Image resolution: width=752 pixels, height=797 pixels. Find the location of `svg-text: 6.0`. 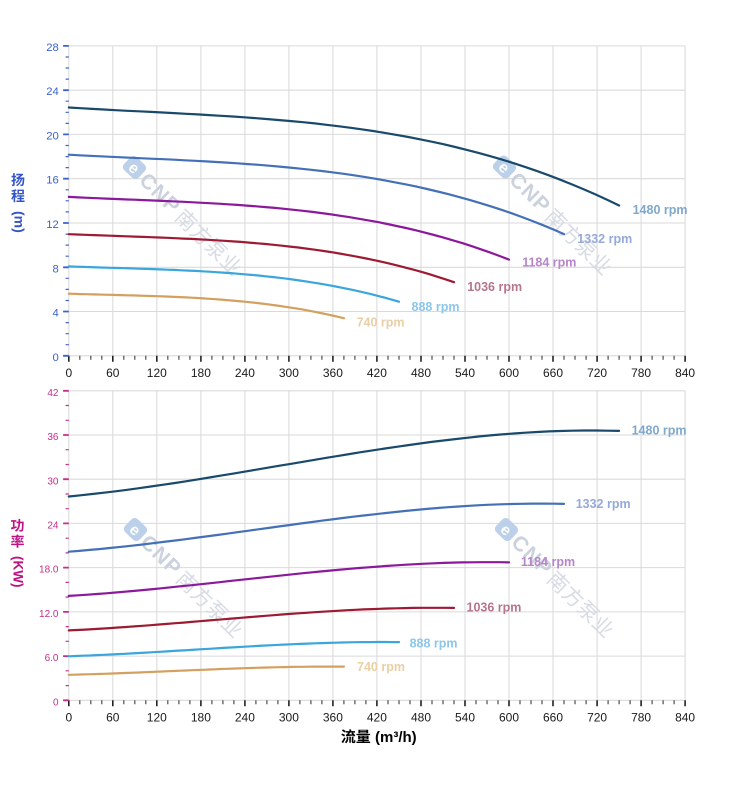

svg-text: 6.0 is located at coordinates (52, 658).